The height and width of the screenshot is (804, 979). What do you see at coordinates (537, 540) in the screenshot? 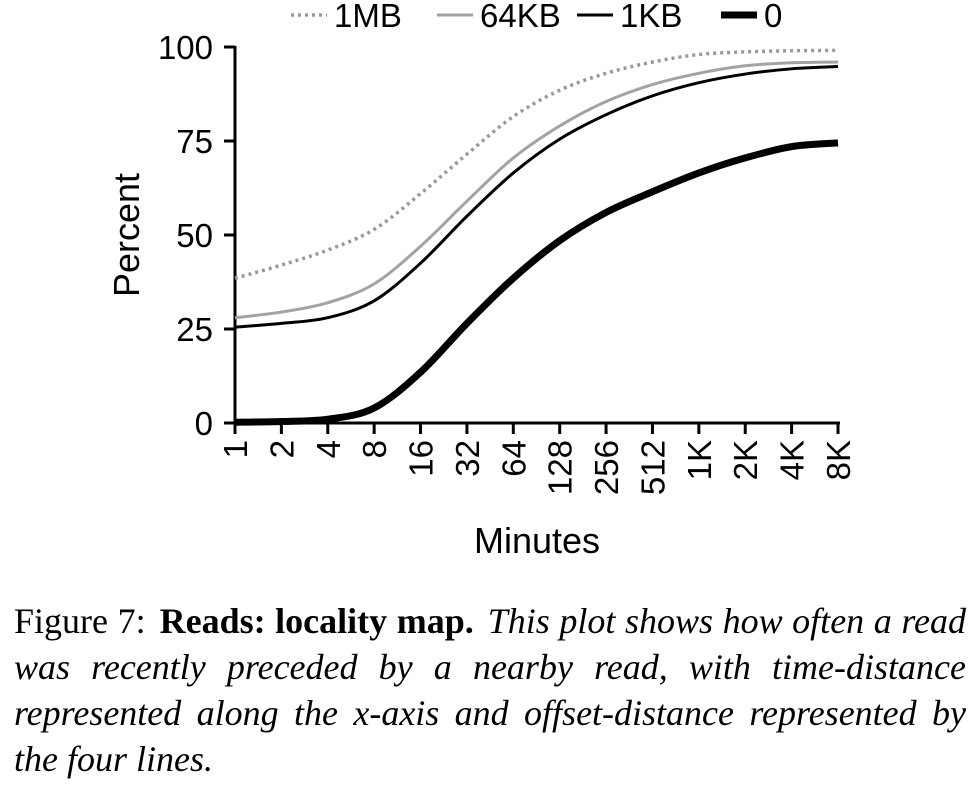
I see `x-axis-title: Minutes` at bounding box center [537, 540].